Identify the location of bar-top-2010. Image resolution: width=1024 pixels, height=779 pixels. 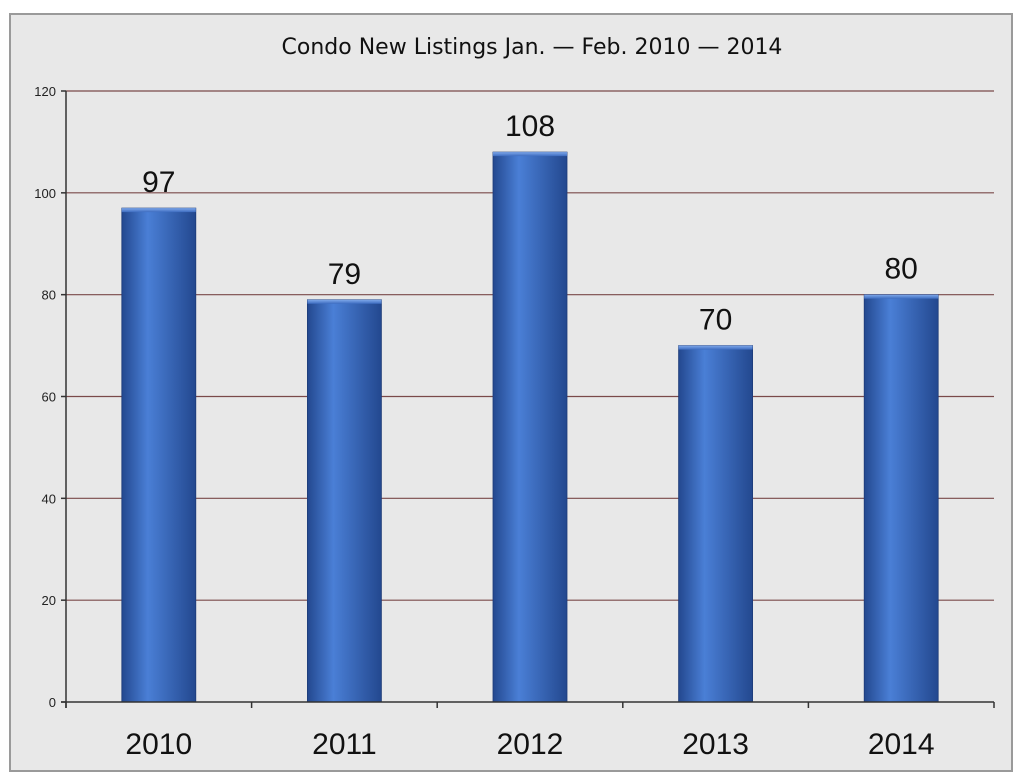
(158, 210).